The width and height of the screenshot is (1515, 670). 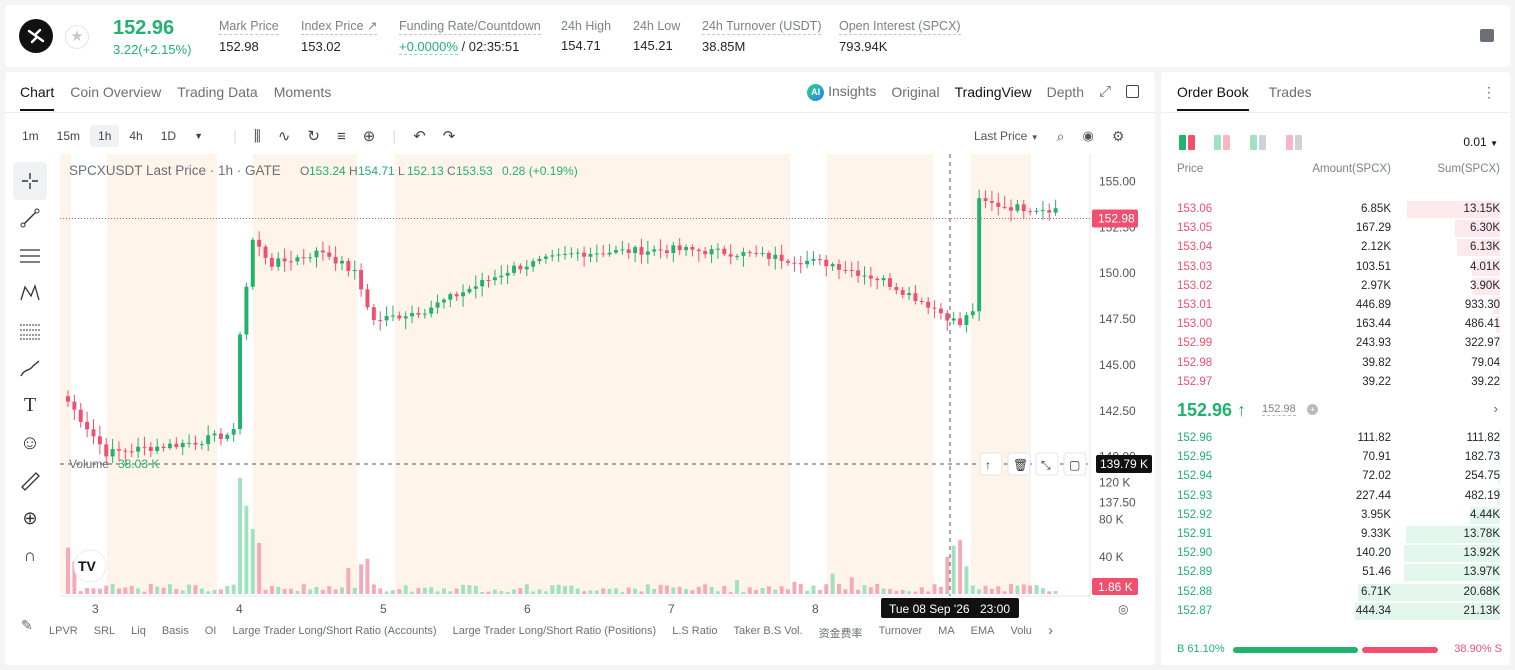 What do you see at coordinates (284, 136) in the screenshot?
I see `indicators-icon: ∿` at bounding box center [284, 136].